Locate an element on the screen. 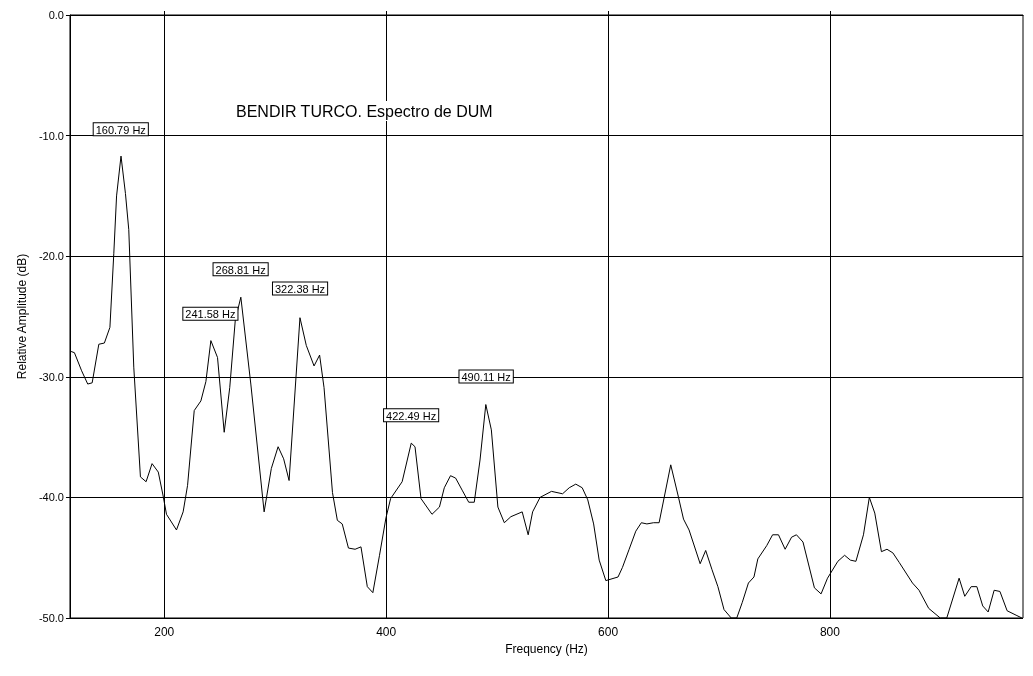 Image resolution: width=1033 pixels, height=676 pixels. annotation: 490.11 Hz is located at coordinates (486, 377).